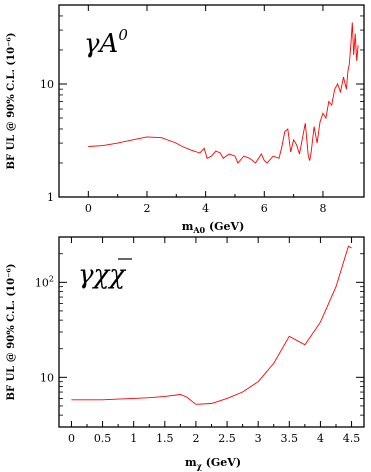  What do you see at coordinates (258, 438) in the screenshot?
I see `x-tick-label: 3` at bounding box center [258, 438].